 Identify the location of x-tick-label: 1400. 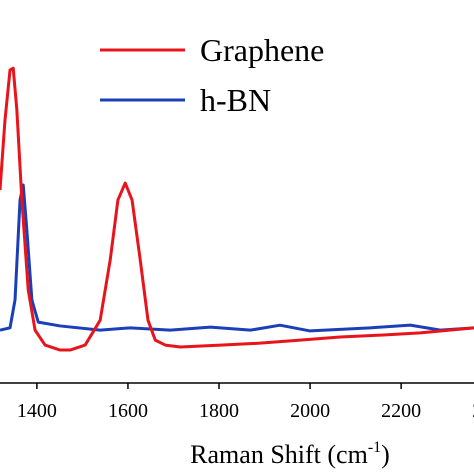
(37, 411).